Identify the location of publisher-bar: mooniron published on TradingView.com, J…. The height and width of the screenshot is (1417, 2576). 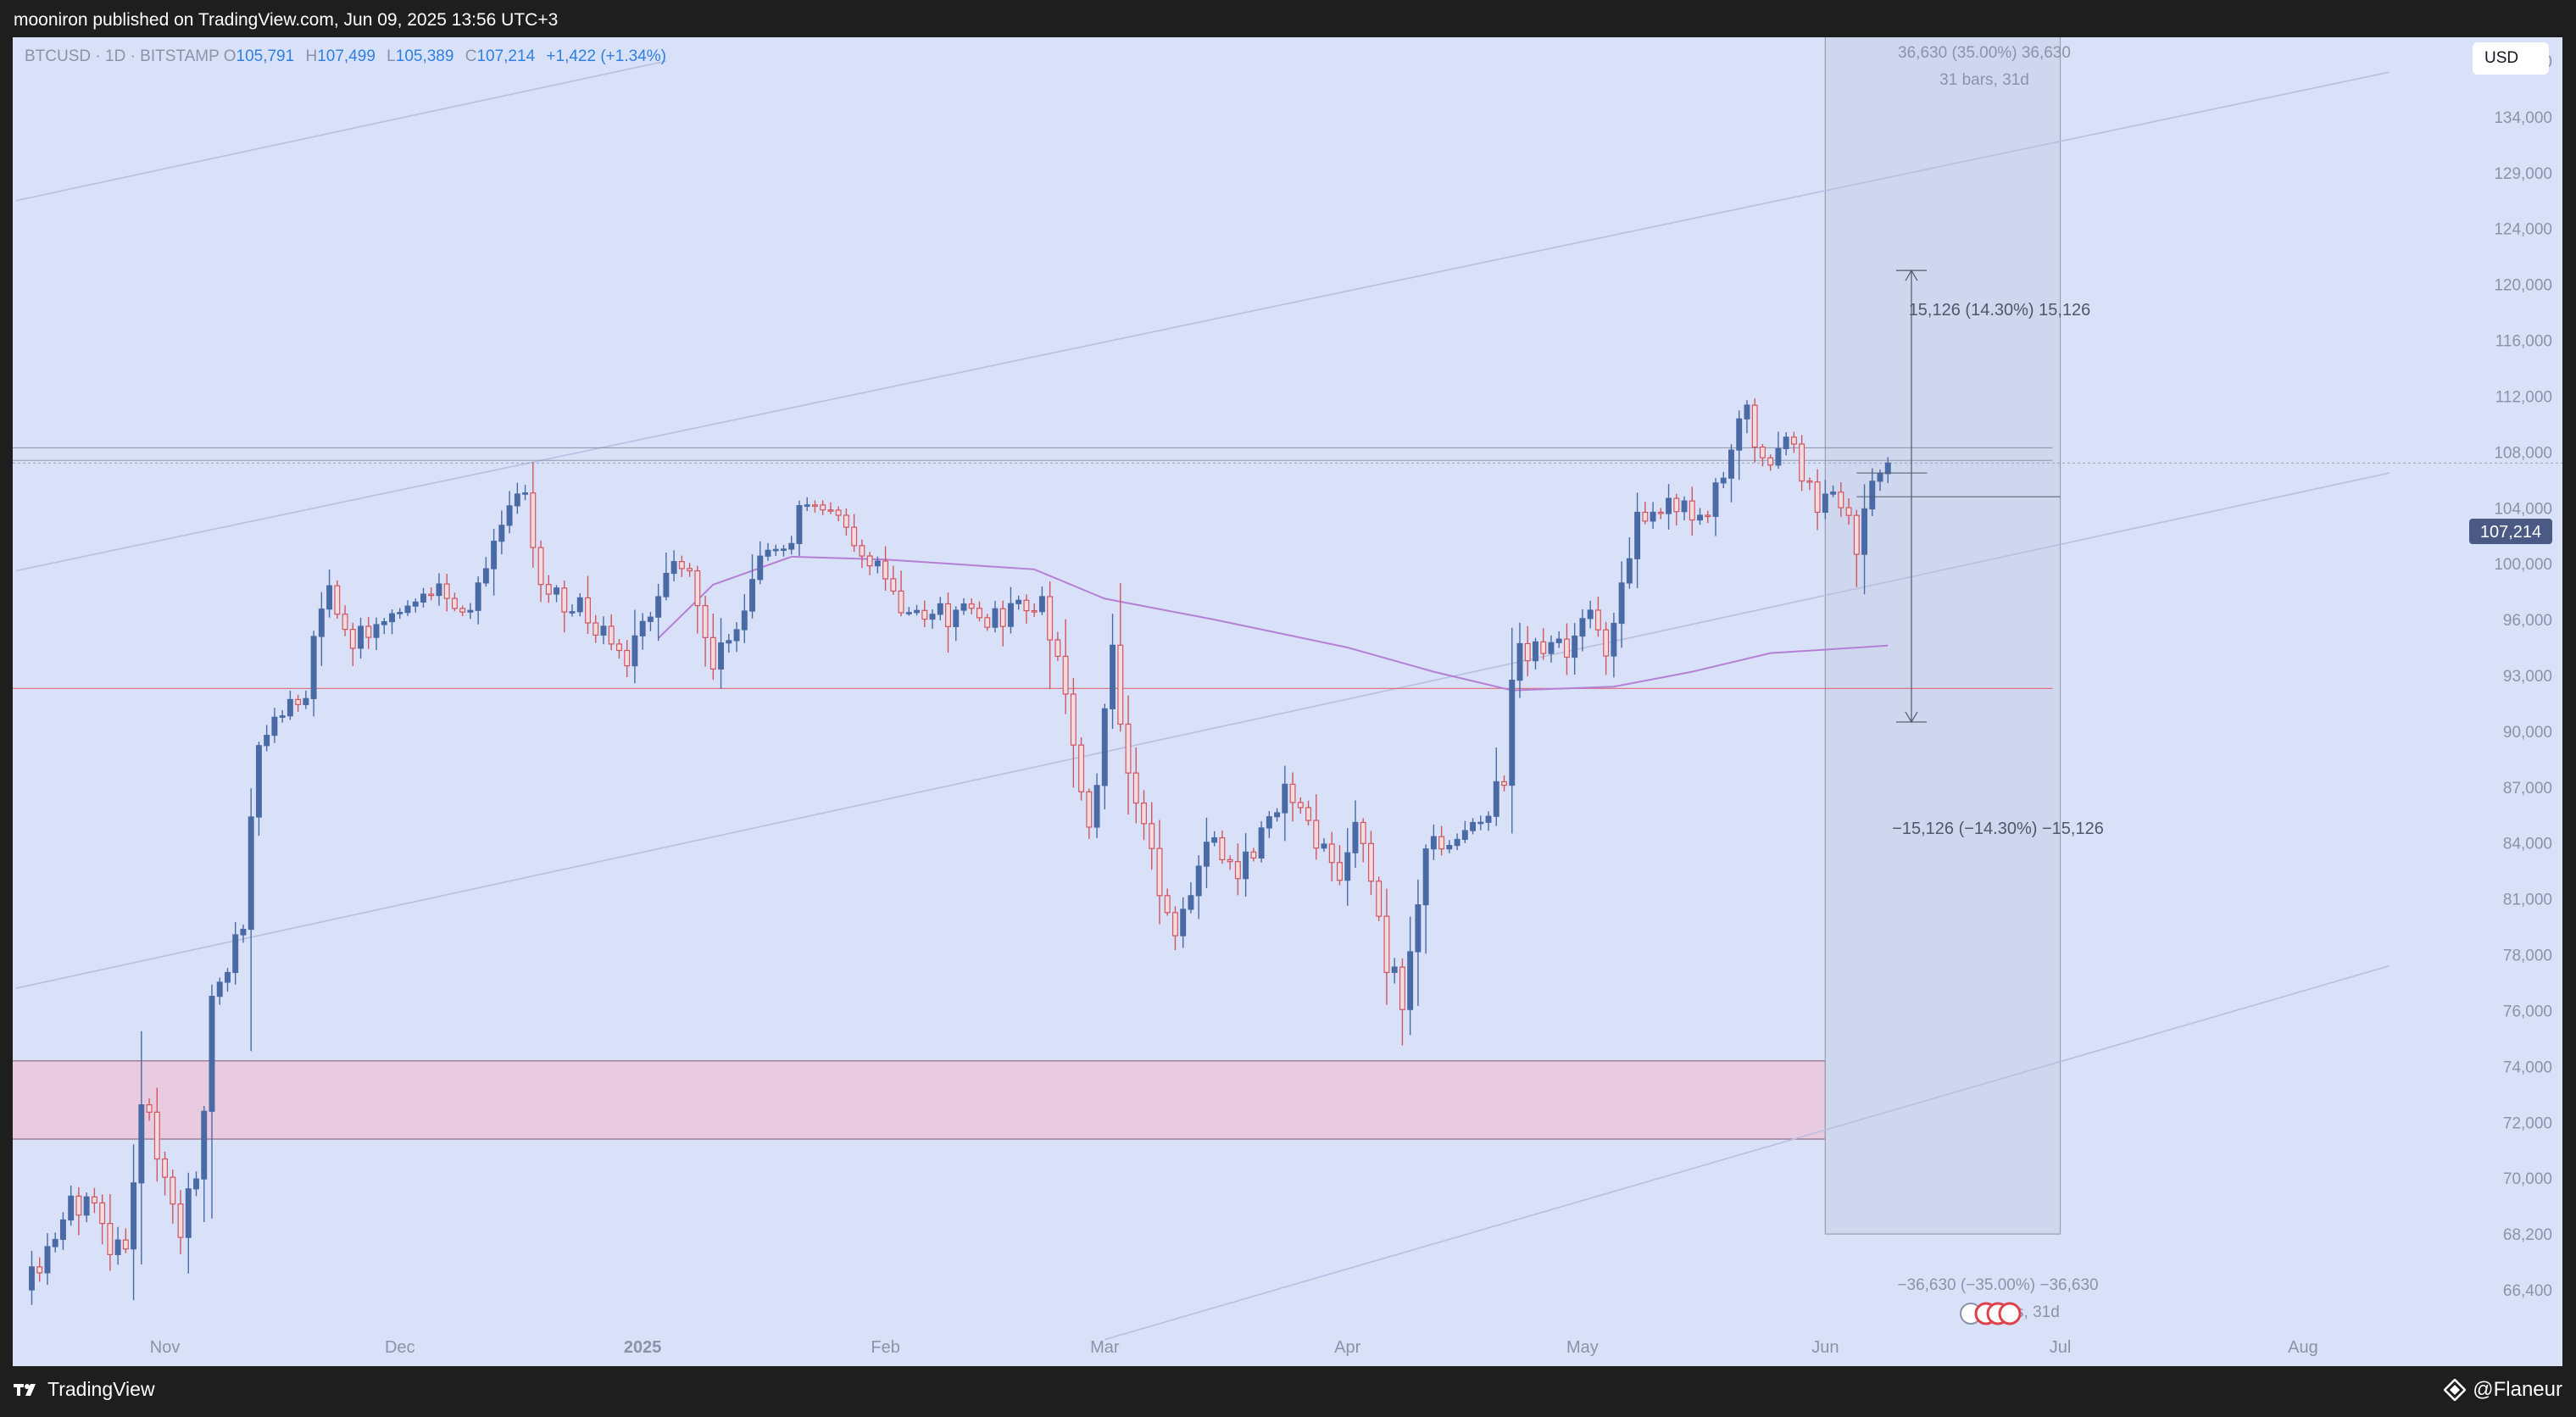
(1288, 18).